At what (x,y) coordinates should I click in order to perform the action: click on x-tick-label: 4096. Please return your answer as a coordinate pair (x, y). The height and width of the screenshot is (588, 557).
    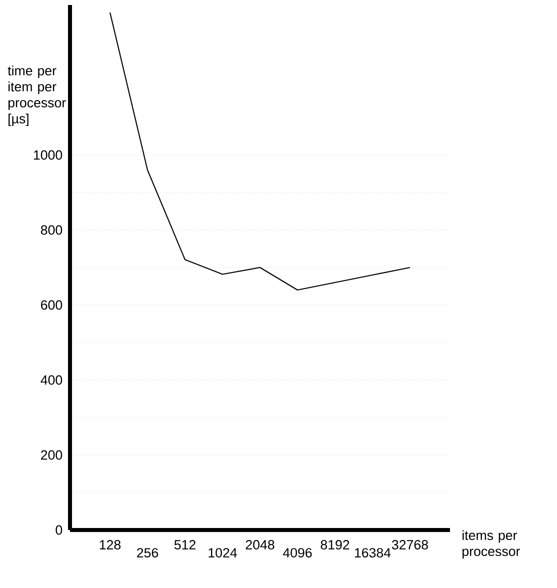
    Looking at the image, I should click on (297, 553).